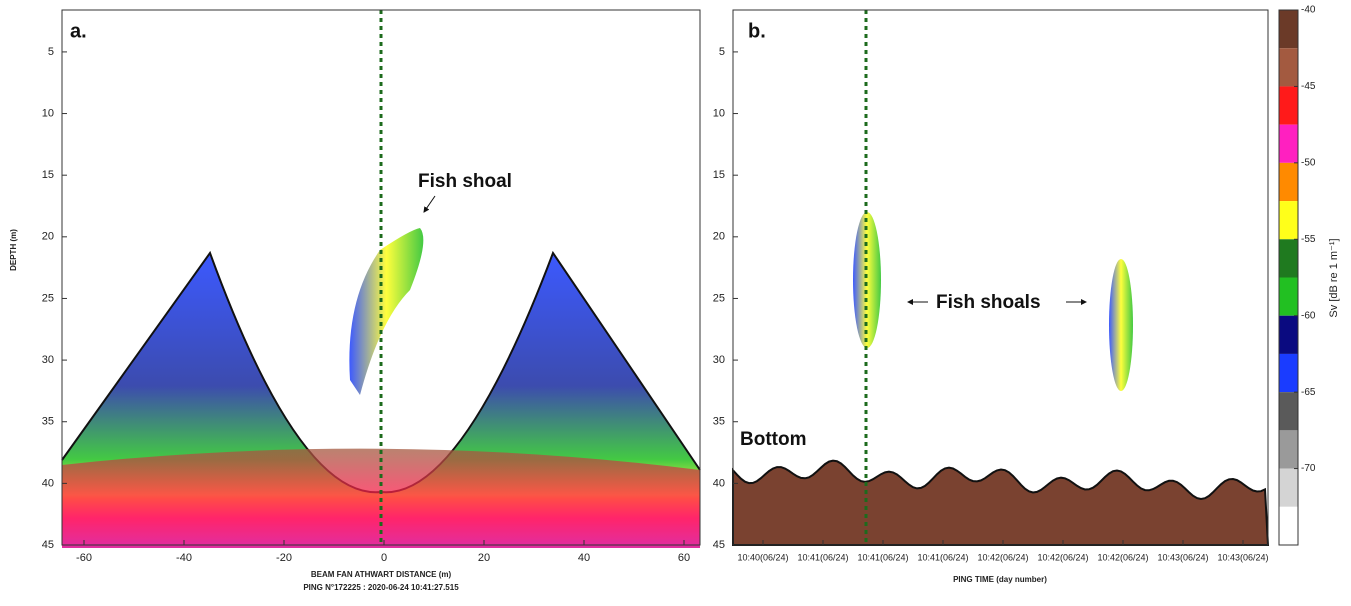 Image resolution: width=1351 pixels, height=606 pixels. What do you see at coordinates (284, 558) in the screenshot?
I see `x-tick-label: -20` at bounding box center [284, 558].